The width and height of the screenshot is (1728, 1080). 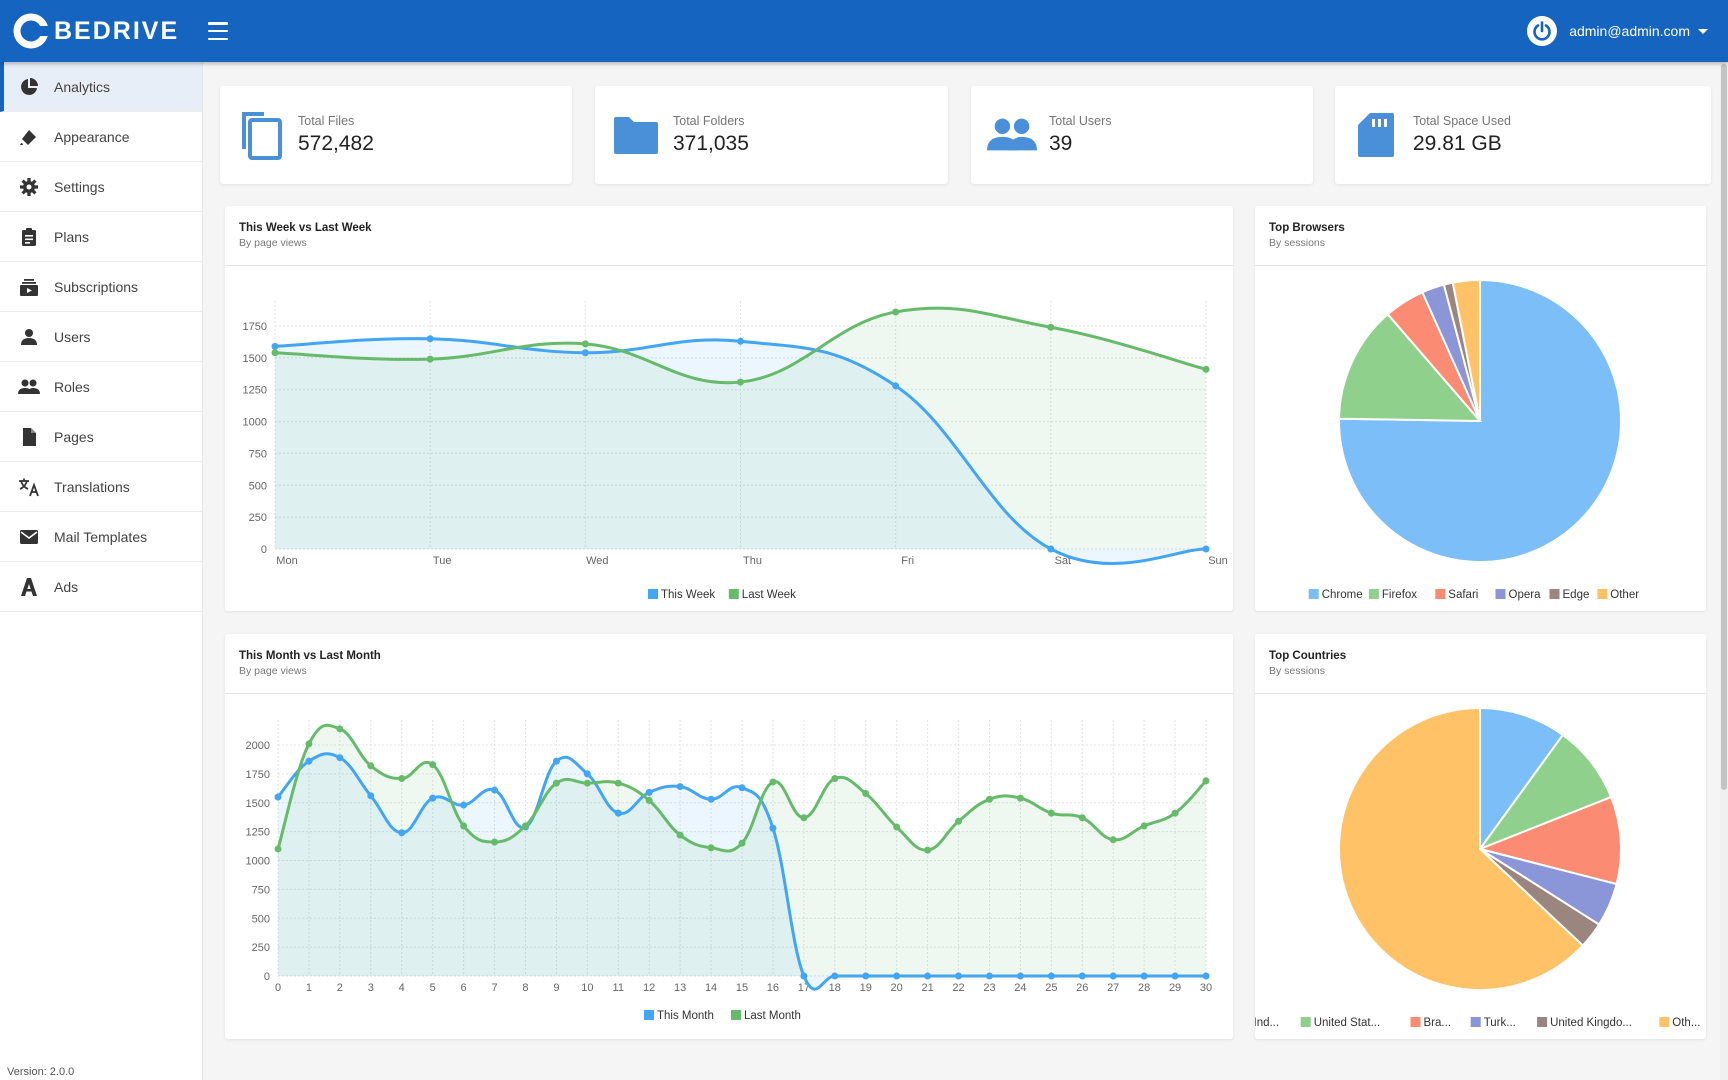 What do you see at coordinates (729, 664) in the screenshot?
I see `panel-header: This Month vs Last Month By page views` at bounding box center [729, 664].